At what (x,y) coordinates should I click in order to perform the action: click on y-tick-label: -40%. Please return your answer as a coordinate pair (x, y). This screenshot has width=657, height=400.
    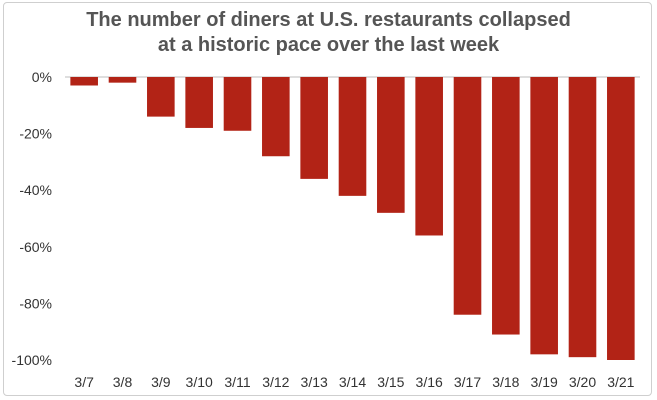
    Looking at the image, I should click on (35, 190).